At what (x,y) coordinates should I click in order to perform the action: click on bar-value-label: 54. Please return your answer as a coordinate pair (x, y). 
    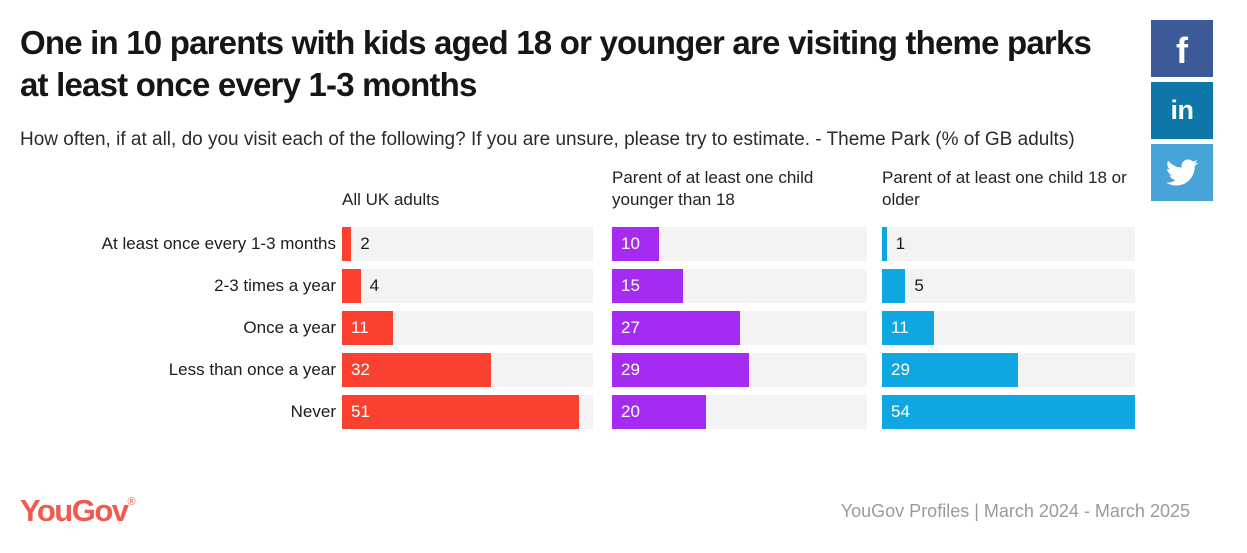
    Looking at the image, I should click on (900, 411).